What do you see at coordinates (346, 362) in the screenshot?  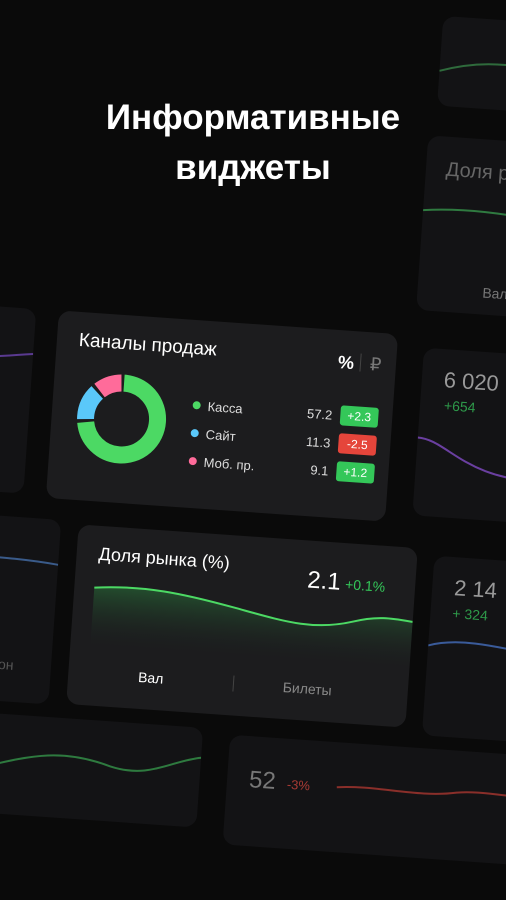 I see `toggle-option: %` at bounding box center [346, 362].